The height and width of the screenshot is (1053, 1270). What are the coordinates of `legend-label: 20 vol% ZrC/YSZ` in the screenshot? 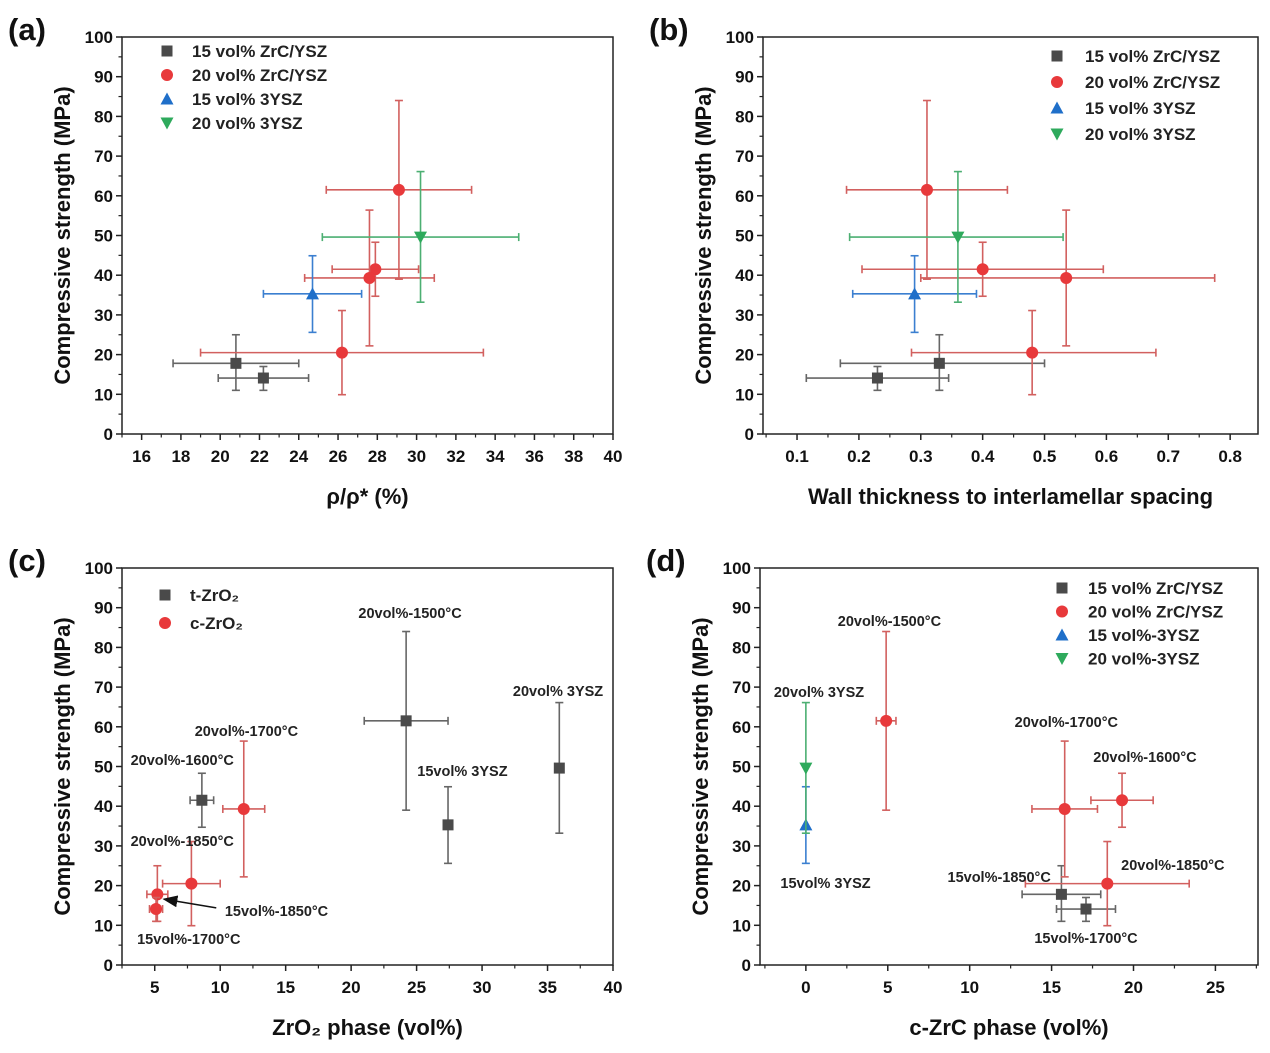 It's located at (1155, 612).